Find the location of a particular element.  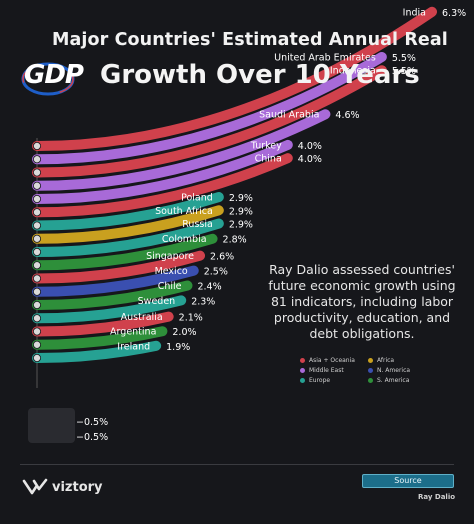

bar-colombia is located at coordinates (125, 252).